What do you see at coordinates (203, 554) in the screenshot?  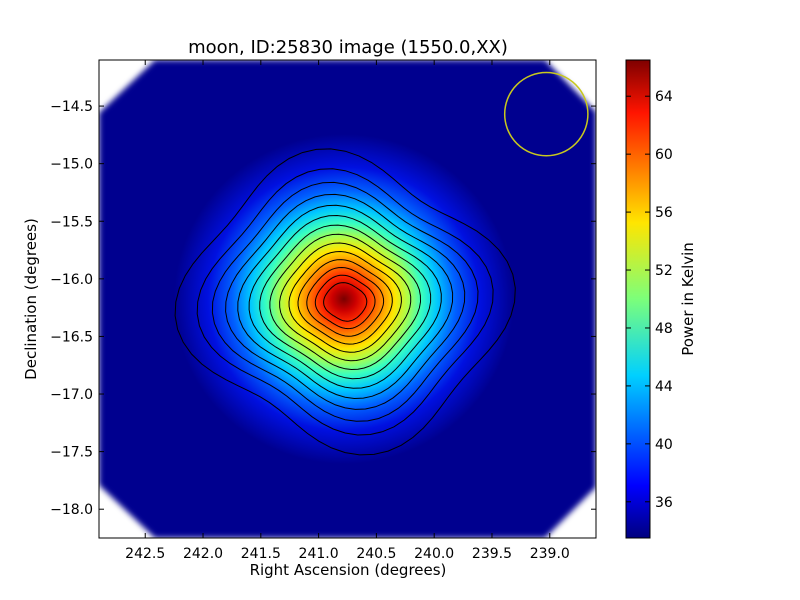 I see `x-tick-label: 242.0` at bounding box center [203, 554].